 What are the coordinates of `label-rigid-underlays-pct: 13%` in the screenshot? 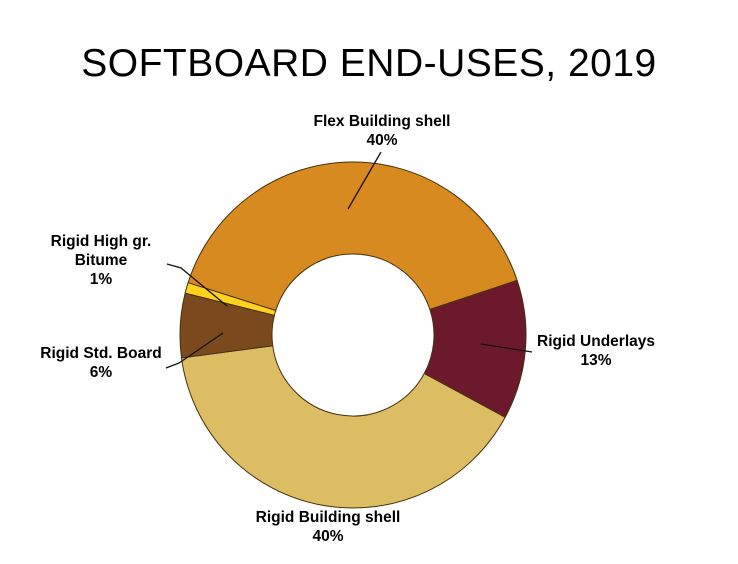 It's located at (596, 360).